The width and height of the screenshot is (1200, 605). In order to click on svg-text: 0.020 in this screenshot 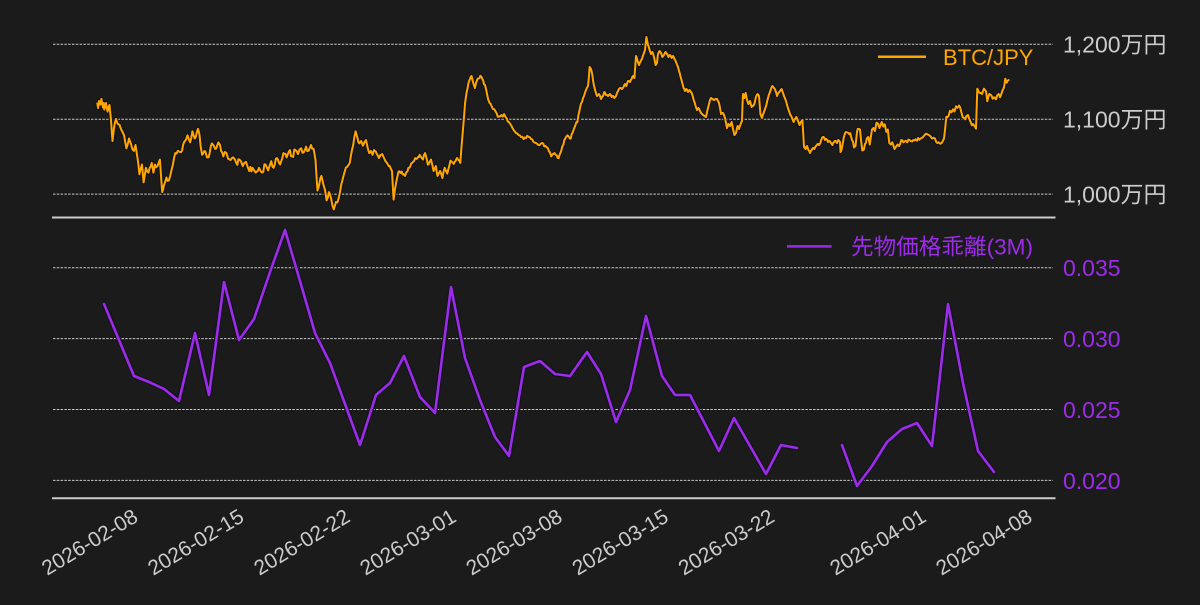, I will do `click(1092, 481)`.